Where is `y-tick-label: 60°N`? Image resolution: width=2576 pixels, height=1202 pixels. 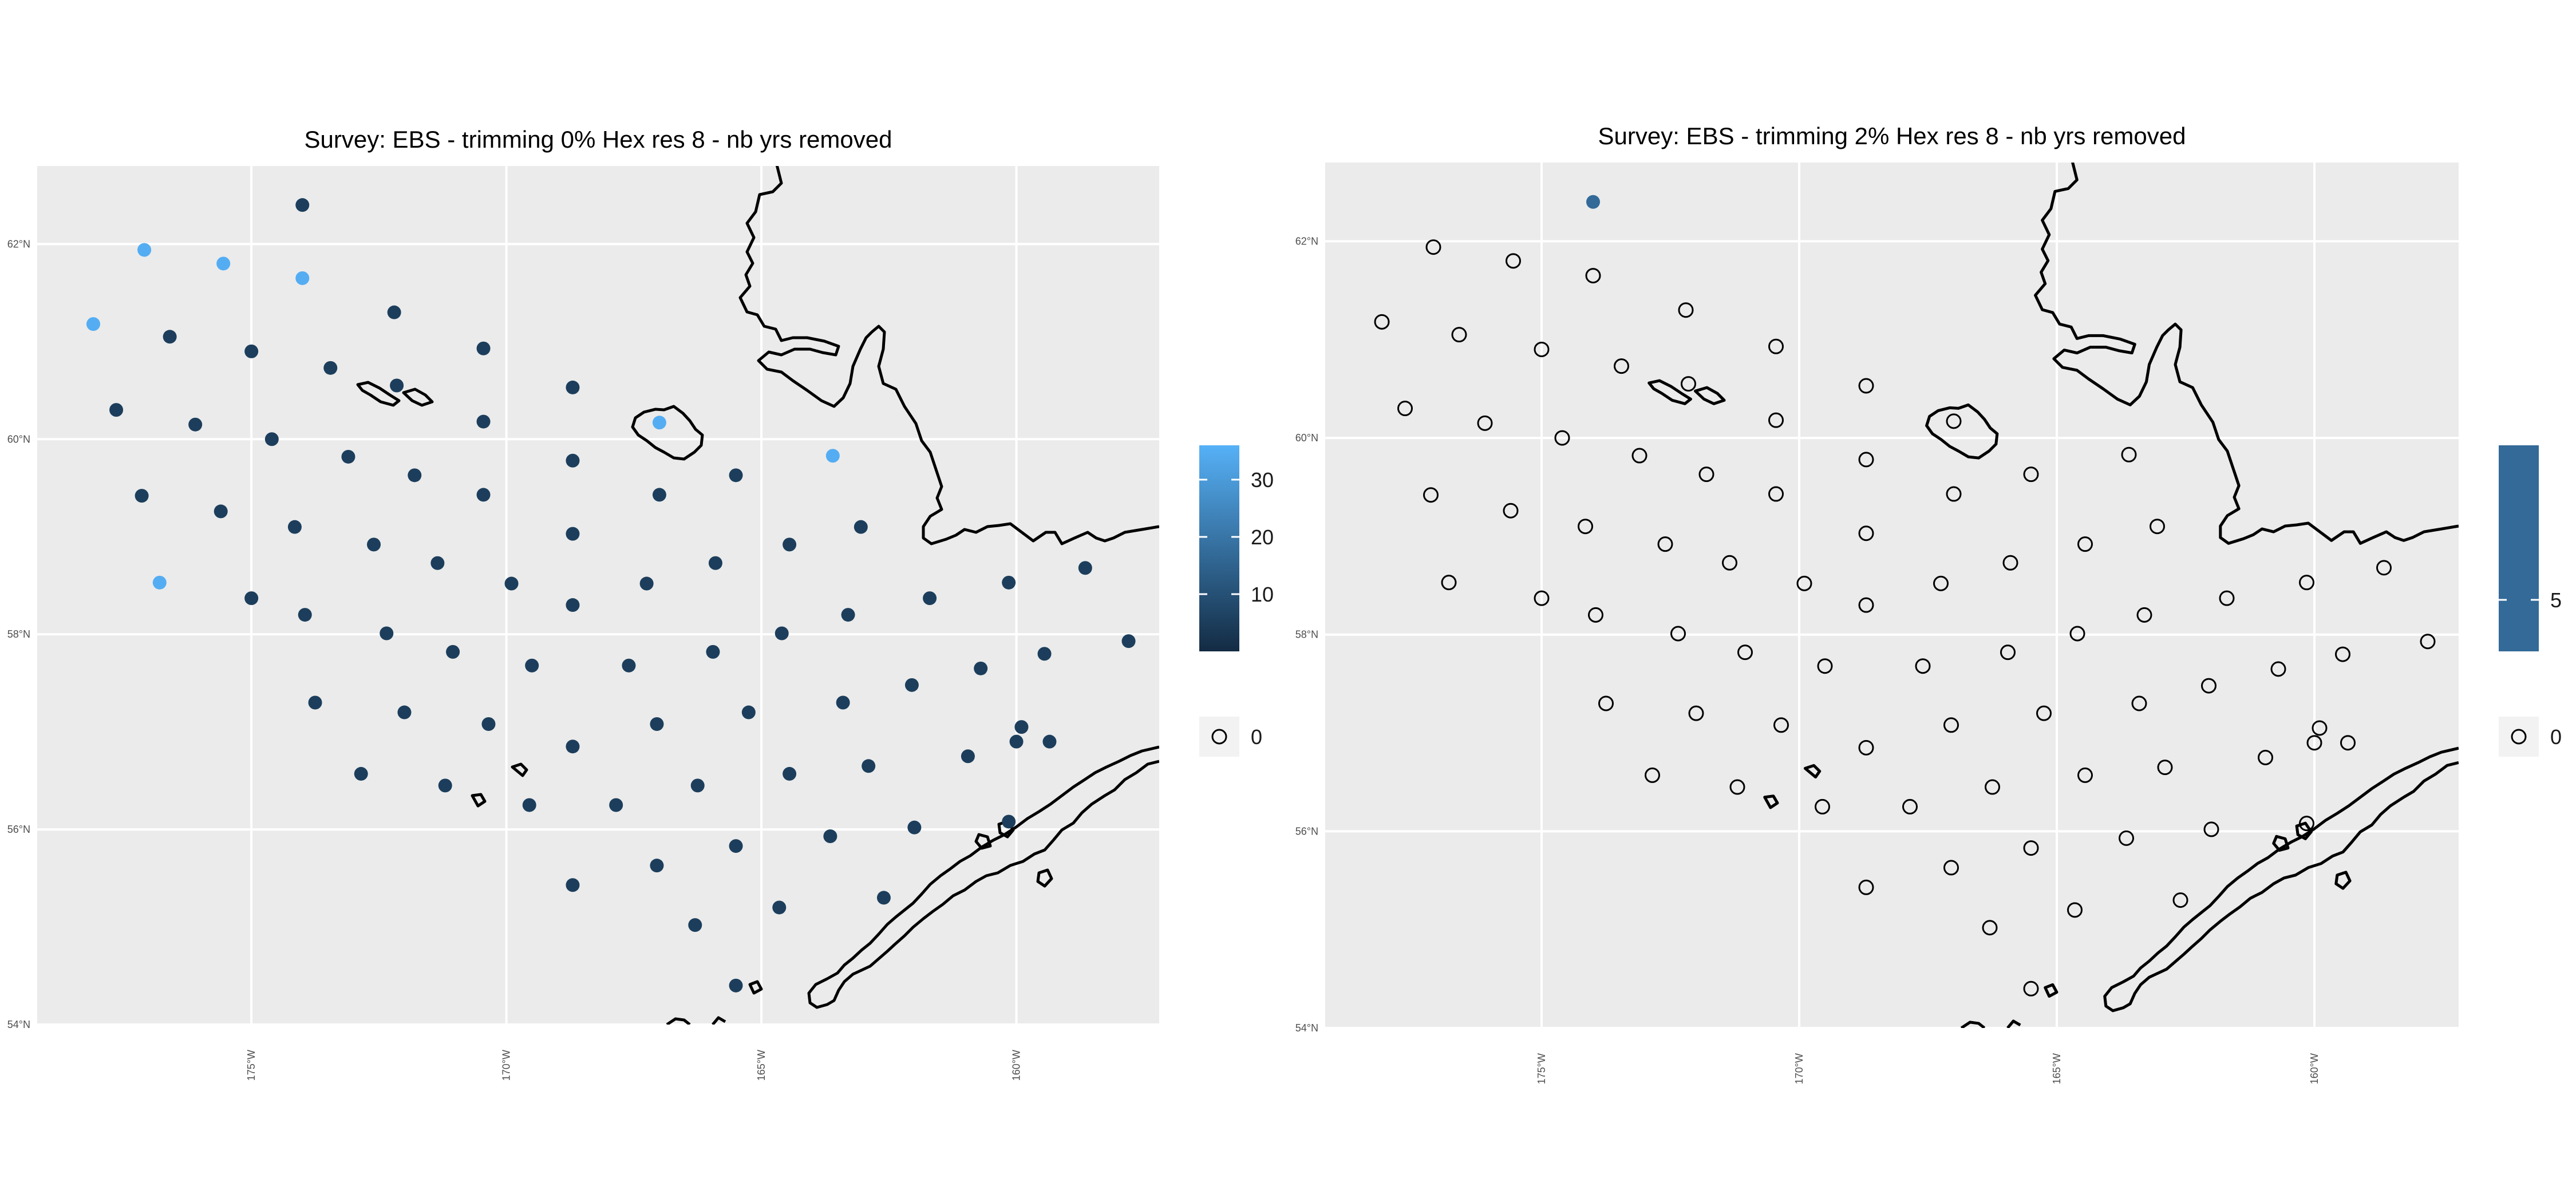 y-tick-label: 60°N is located at coordinates (1306, 438).